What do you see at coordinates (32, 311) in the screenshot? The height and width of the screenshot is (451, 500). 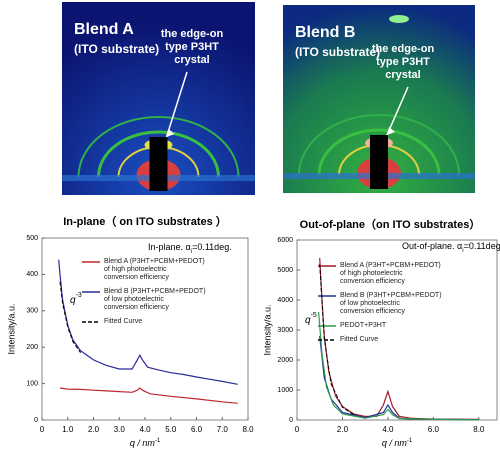 I see `y-tick-label: 300` at bounding box center [32, 311].